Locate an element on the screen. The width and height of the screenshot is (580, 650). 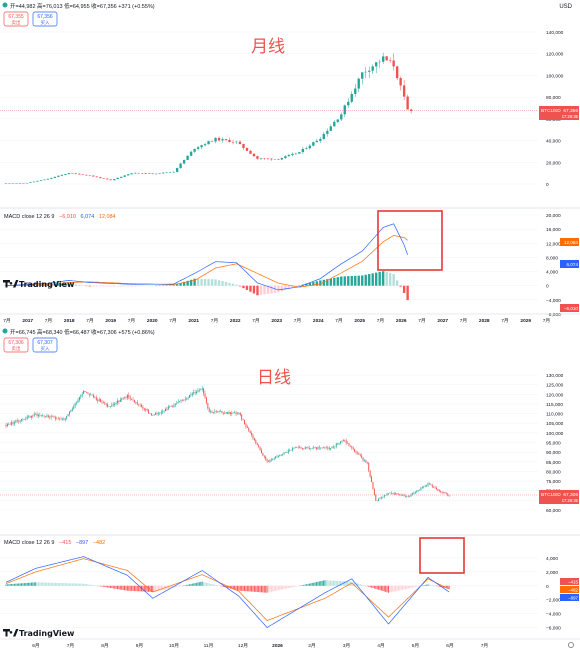
price-tag-symbol: BTCUSD is located at coordinates (551, 495).